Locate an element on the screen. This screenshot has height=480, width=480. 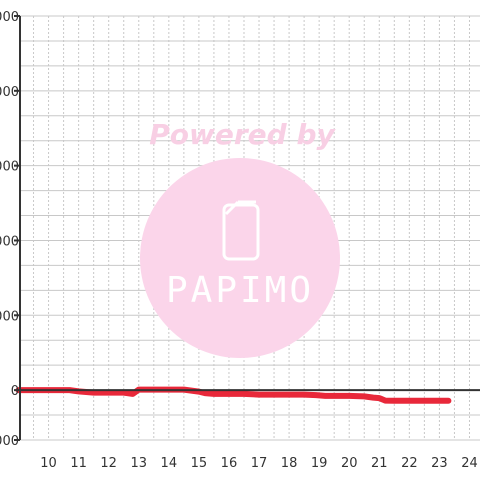
y-tick-label: 30,000 is located at coordinates (9, 316).